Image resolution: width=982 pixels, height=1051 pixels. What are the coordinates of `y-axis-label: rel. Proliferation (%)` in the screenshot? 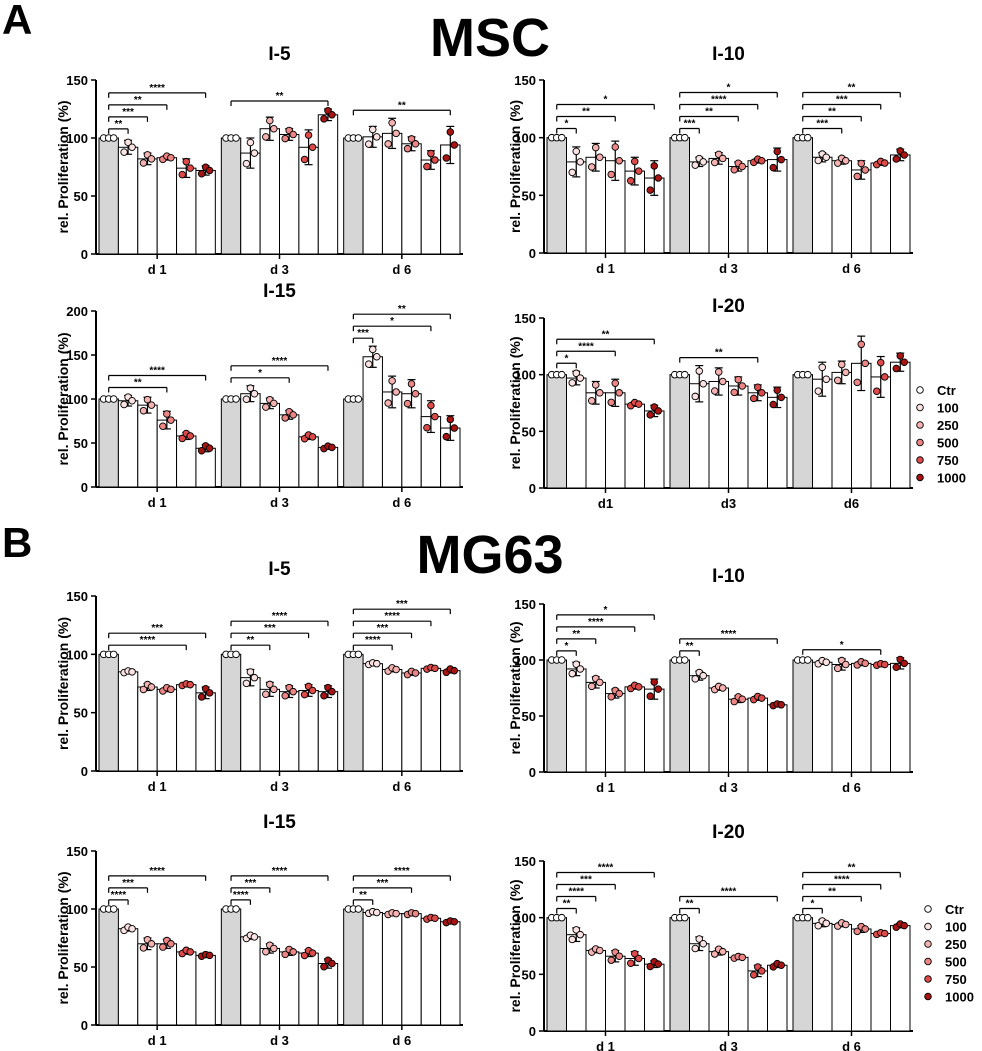 It's located at (63, 683).